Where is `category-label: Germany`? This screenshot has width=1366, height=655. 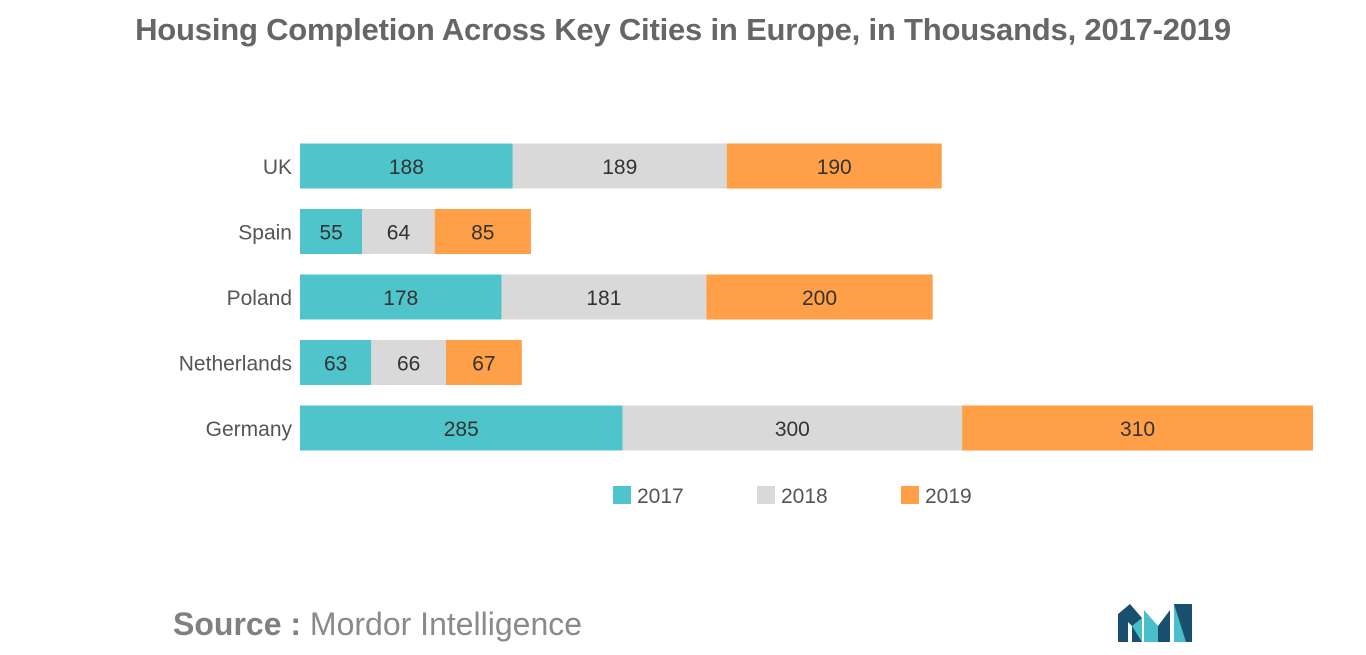 category-label: Germany is located at coordinates (249, 429).